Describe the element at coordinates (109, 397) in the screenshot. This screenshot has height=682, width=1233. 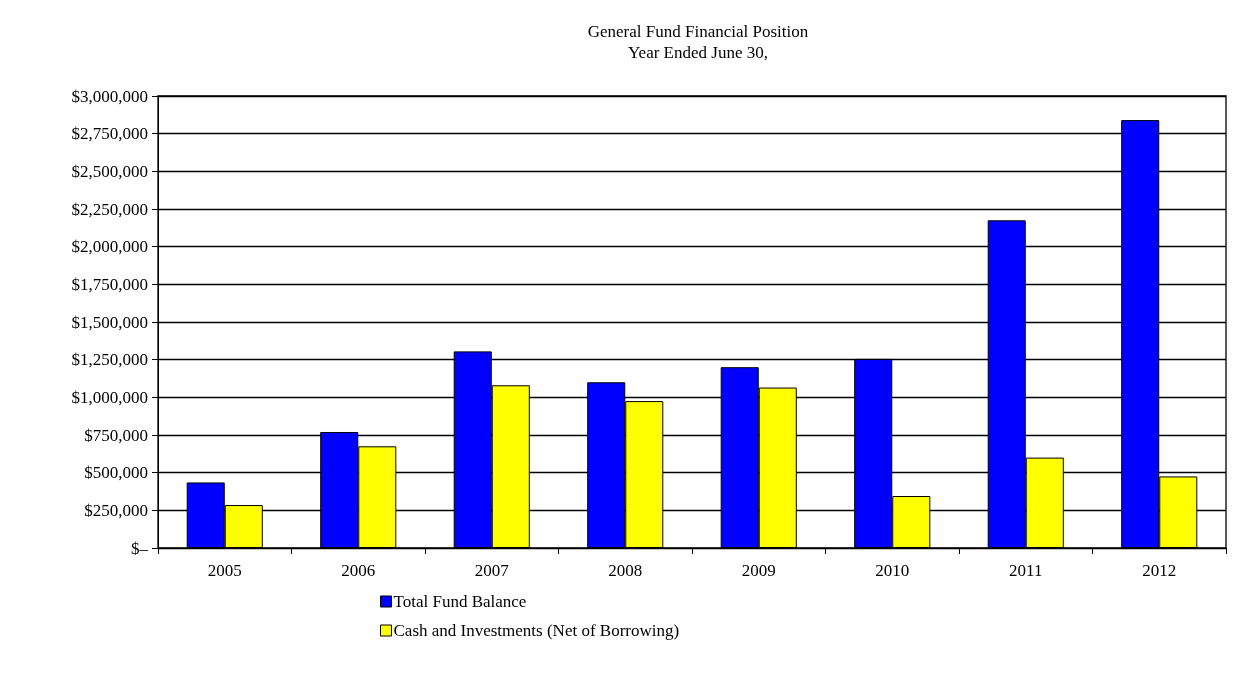
I see `y-tick-label: $1,000,000` at that location.